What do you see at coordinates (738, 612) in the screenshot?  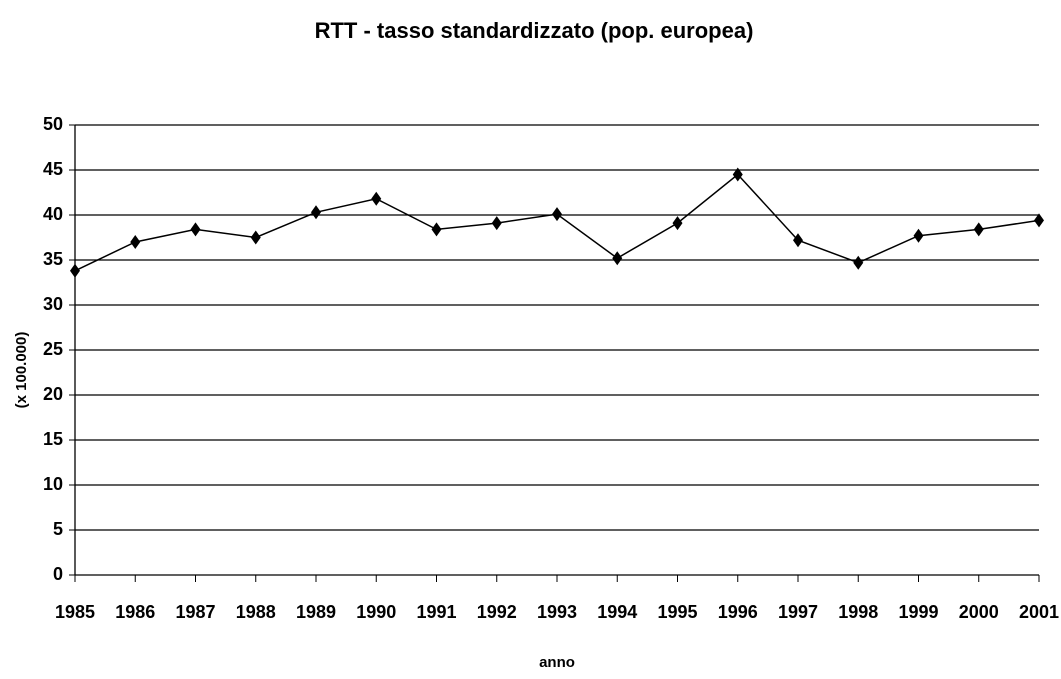 I see `x-tick-label: 1996` at bounding box center [738, 612].